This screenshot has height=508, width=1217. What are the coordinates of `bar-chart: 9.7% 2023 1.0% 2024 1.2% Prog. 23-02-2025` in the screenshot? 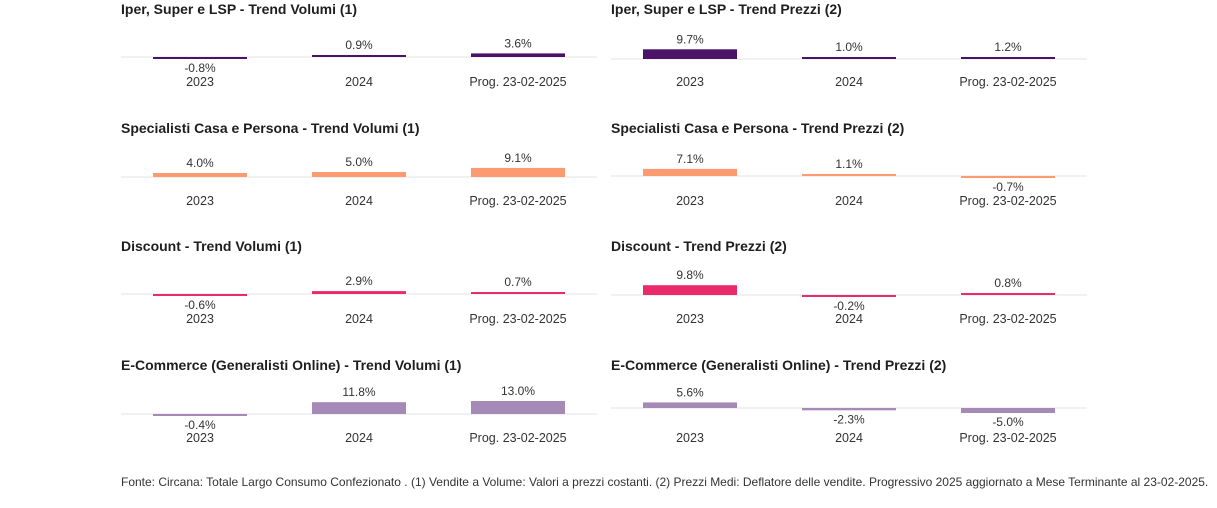 It's located at (849, 60).